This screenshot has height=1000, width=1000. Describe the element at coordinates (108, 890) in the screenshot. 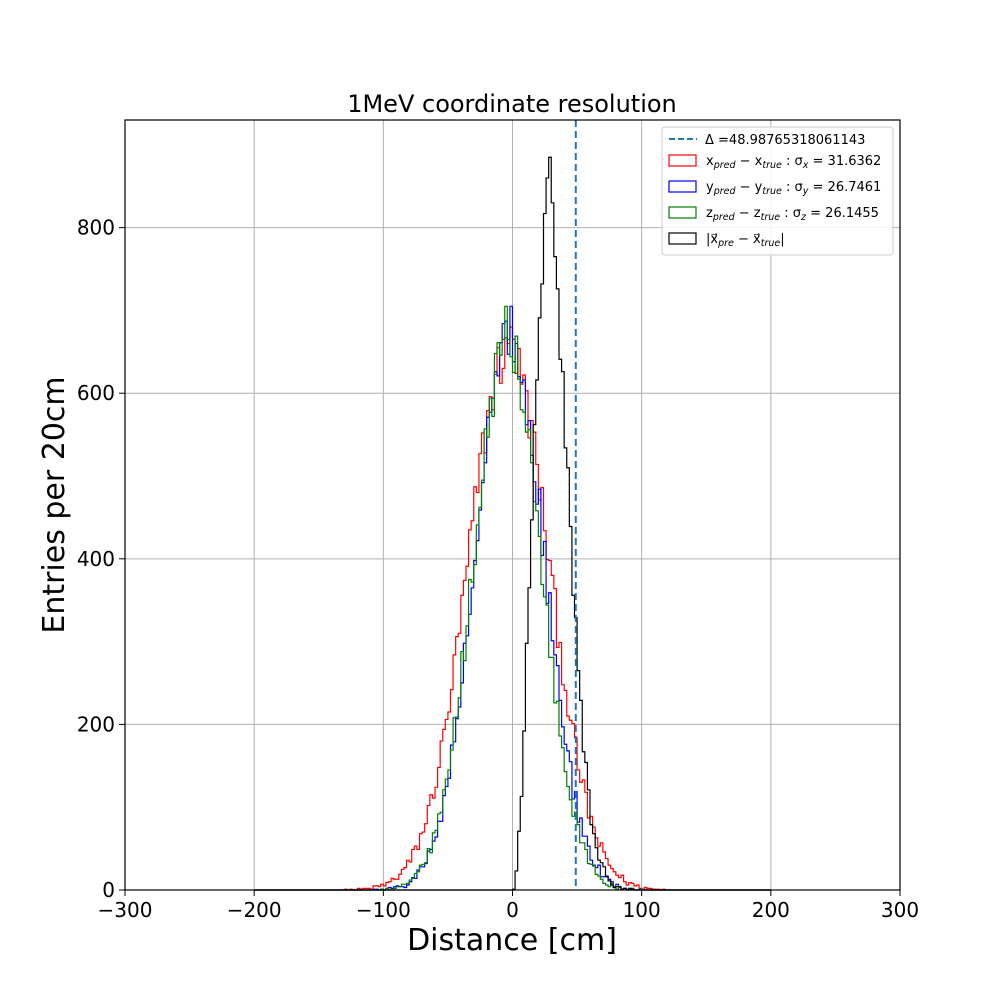

I see `y-tick-label: 0` at that location.